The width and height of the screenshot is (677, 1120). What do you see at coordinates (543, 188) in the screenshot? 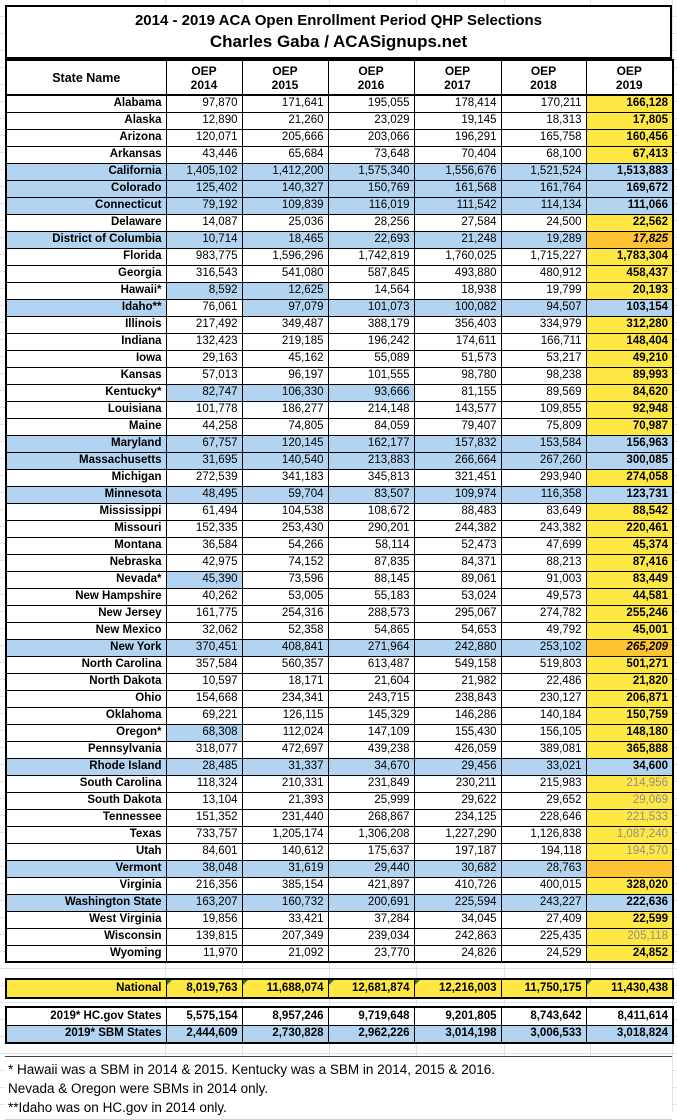
I see `oep-2018-cell: 161,764` at bounding box center [543, 188].